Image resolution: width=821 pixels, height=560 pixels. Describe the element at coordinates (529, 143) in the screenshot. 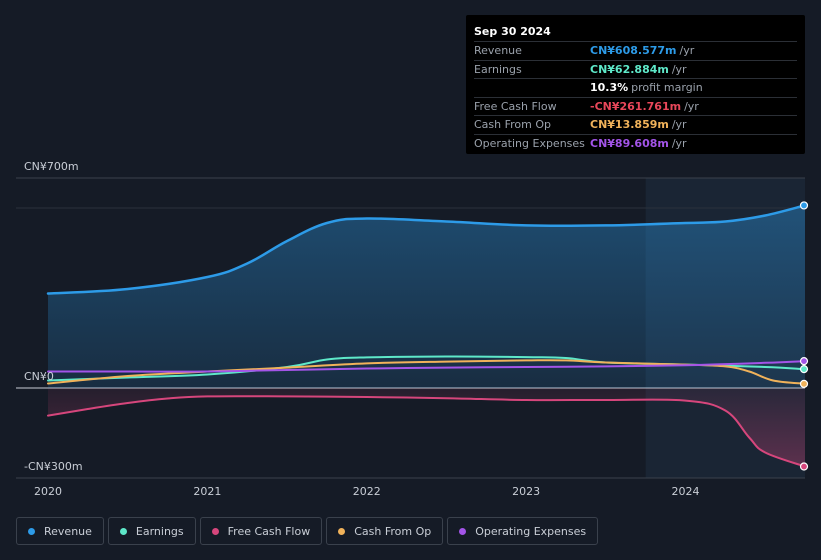

I see `tooltip-row-label: Operating Expenses` at that location.